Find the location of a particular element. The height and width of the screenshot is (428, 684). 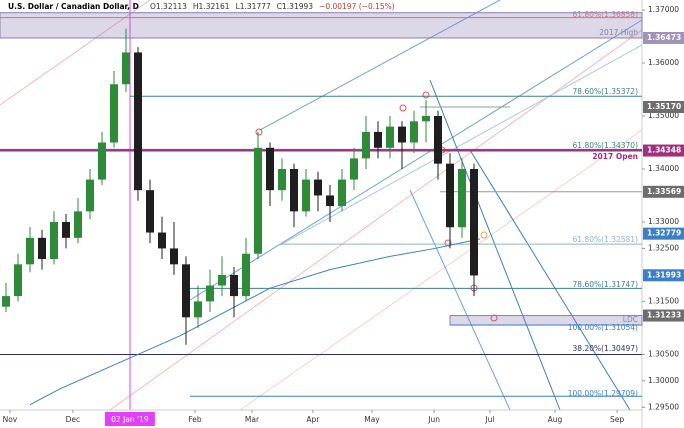

x-tick-label: Mar is located at coordinates (252, 419).